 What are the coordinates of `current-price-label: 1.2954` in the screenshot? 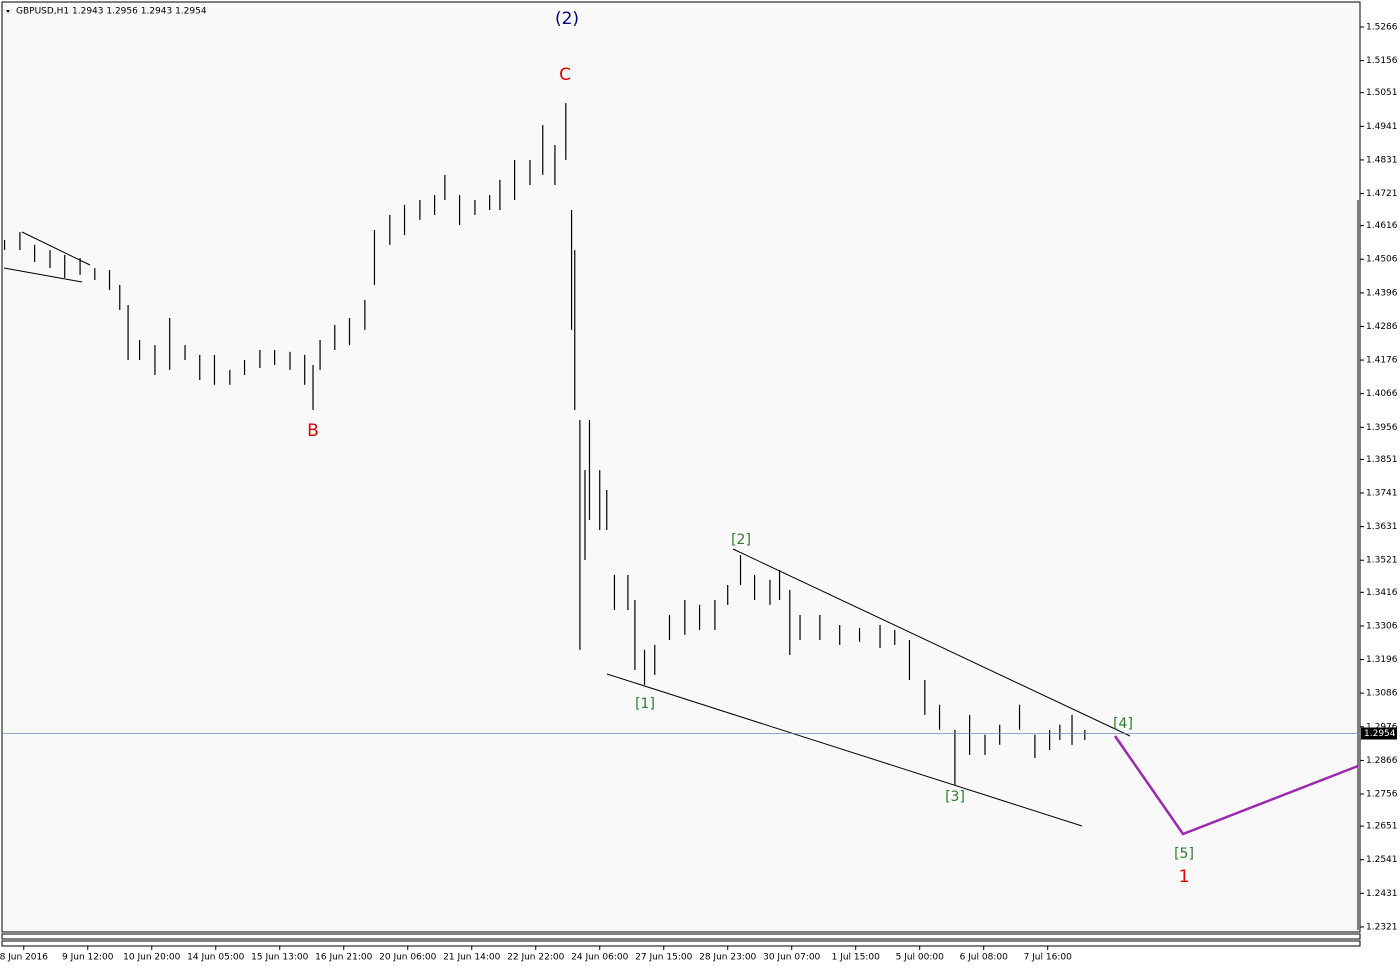 It's located at (1380, 734).